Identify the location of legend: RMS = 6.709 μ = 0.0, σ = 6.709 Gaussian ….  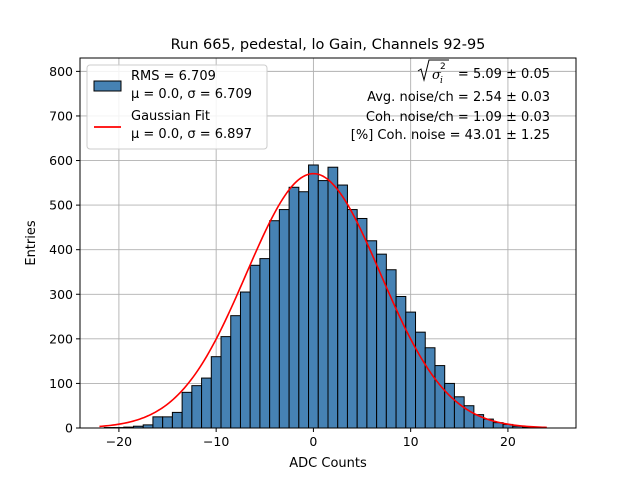
(177, 107).